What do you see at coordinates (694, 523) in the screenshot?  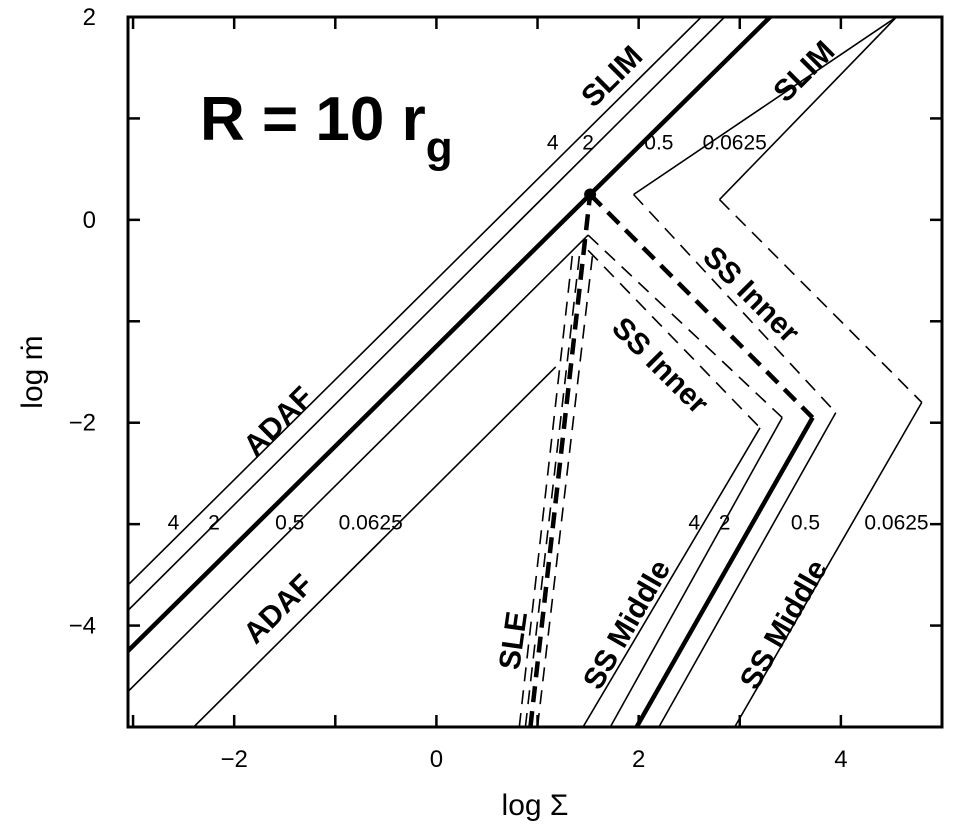 I see `alpha-label-4-17: 4` at bounding box center [694, 523].